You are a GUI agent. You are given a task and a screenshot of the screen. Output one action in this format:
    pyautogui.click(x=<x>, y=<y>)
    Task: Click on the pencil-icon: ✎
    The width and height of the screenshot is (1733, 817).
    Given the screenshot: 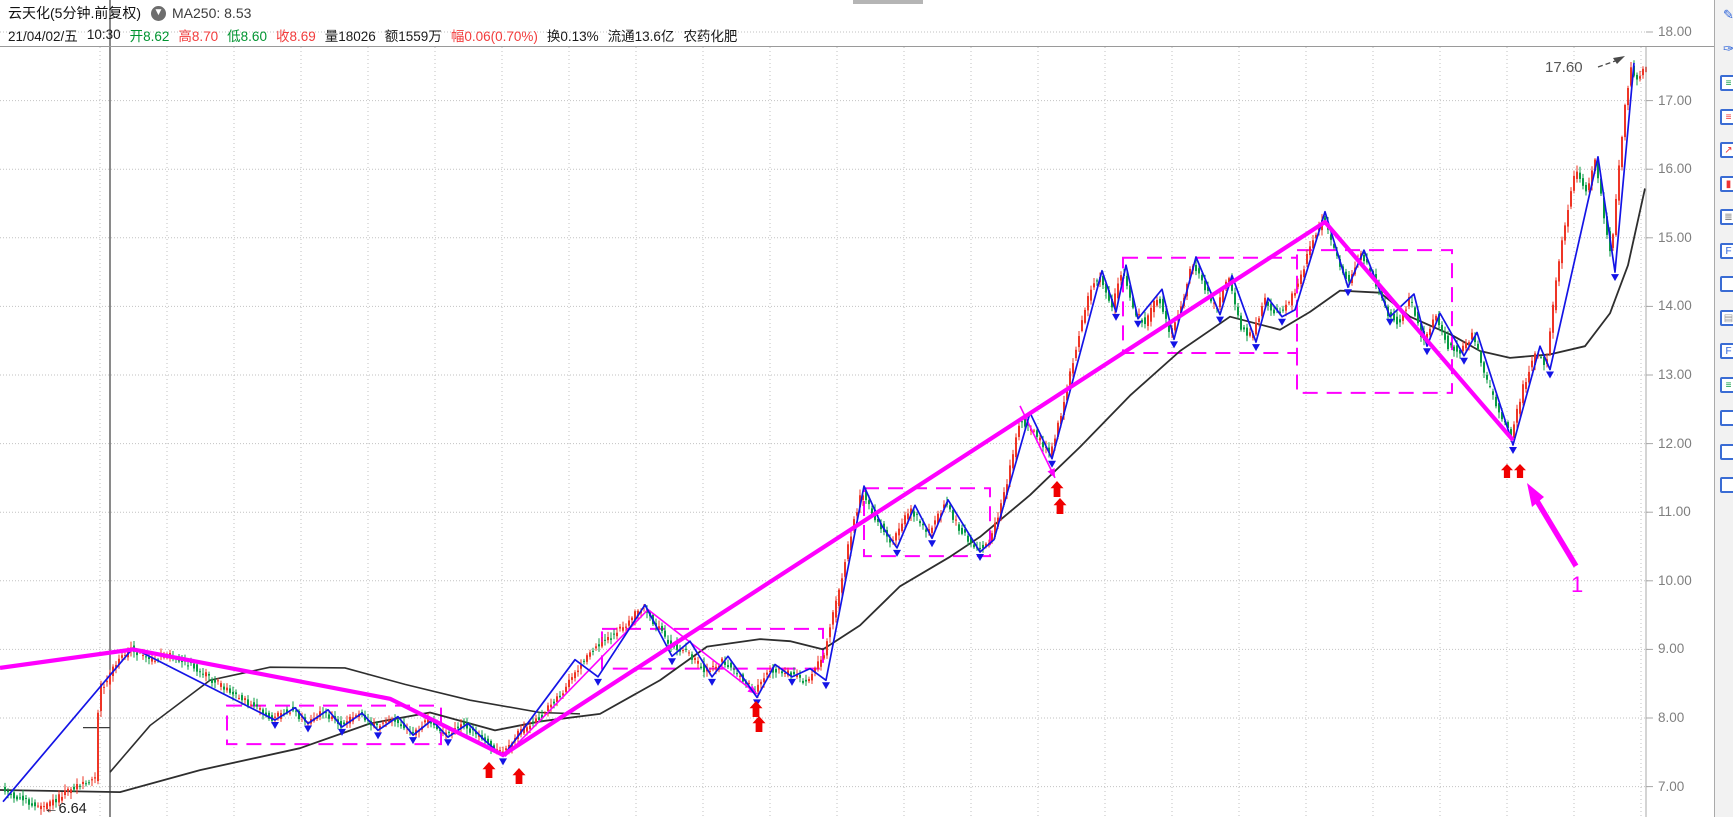 What is the action you would take?
    pyautogui.click(x=1728, y=15)
    